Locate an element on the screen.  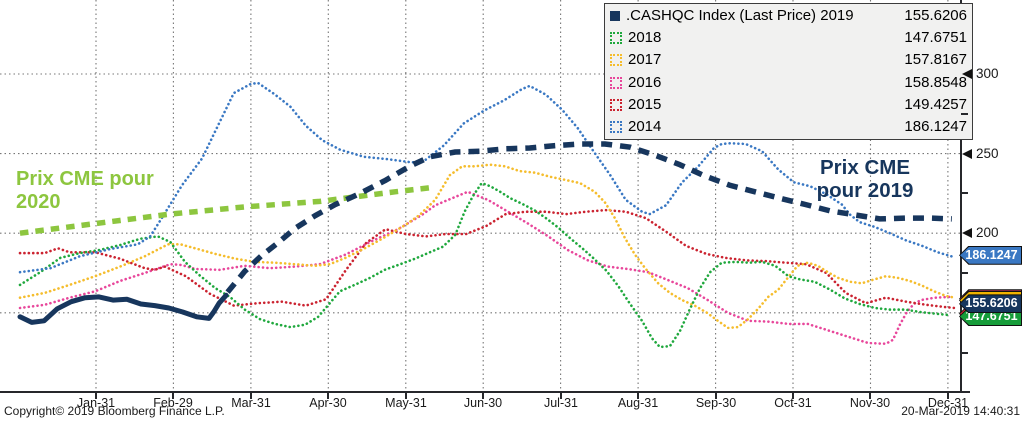
x-tick-label-Jul-31: Jul-31 is located at coordinates (561, 403).